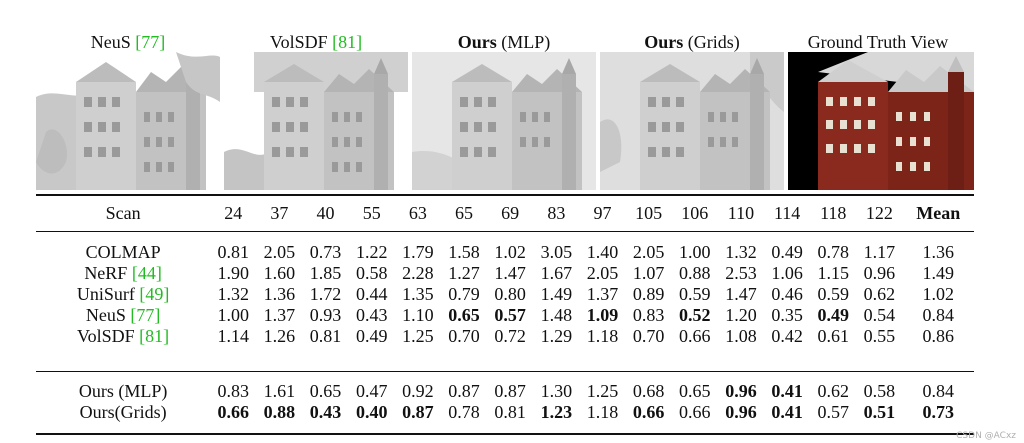 Image resolution: width=1024 pixels, height=443 pixels. I want to click on table-cell: 0.44, so click(371, 294).